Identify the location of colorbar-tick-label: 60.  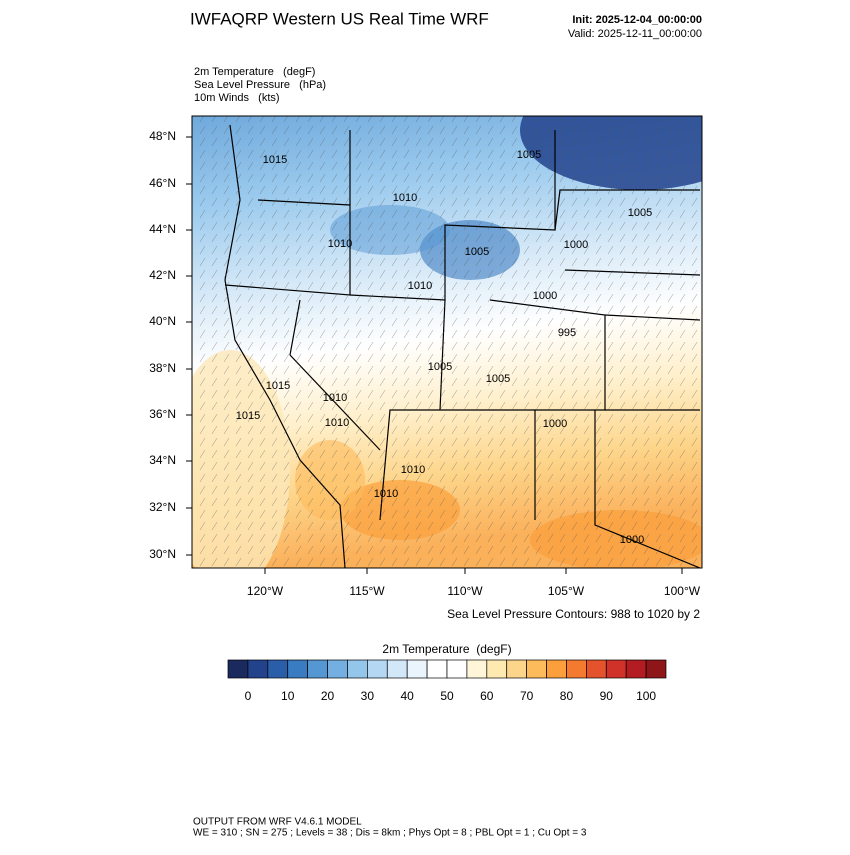
(487, 696).